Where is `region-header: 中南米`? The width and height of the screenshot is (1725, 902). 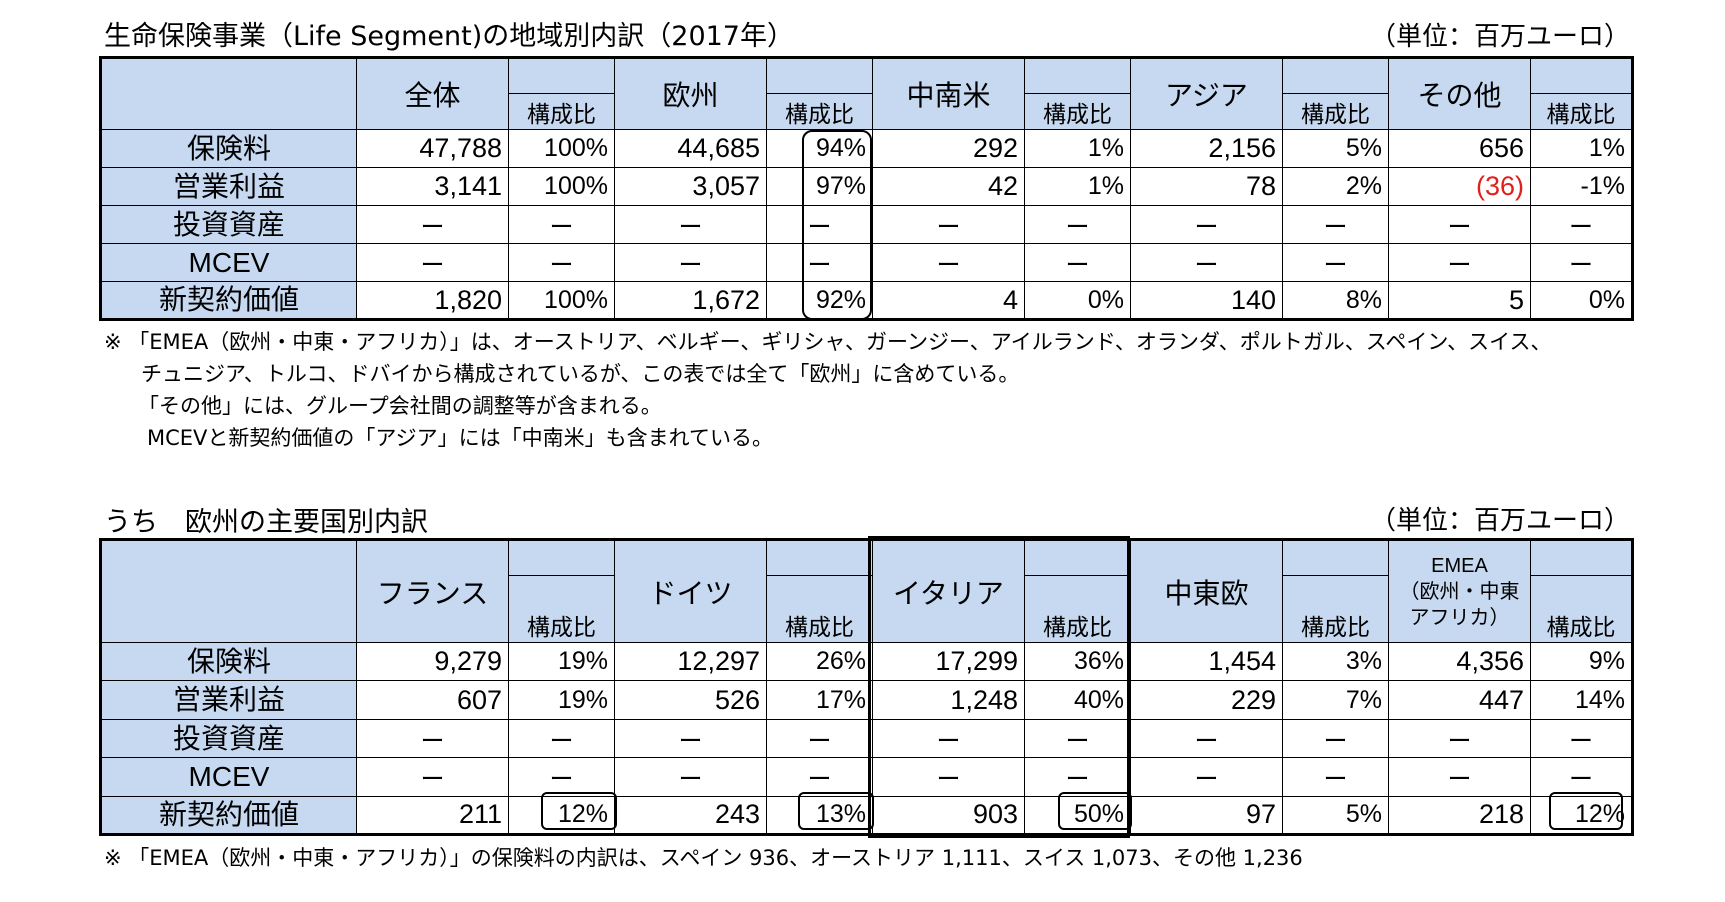 region-header: 中南米 is located at coordinates (948, 93).